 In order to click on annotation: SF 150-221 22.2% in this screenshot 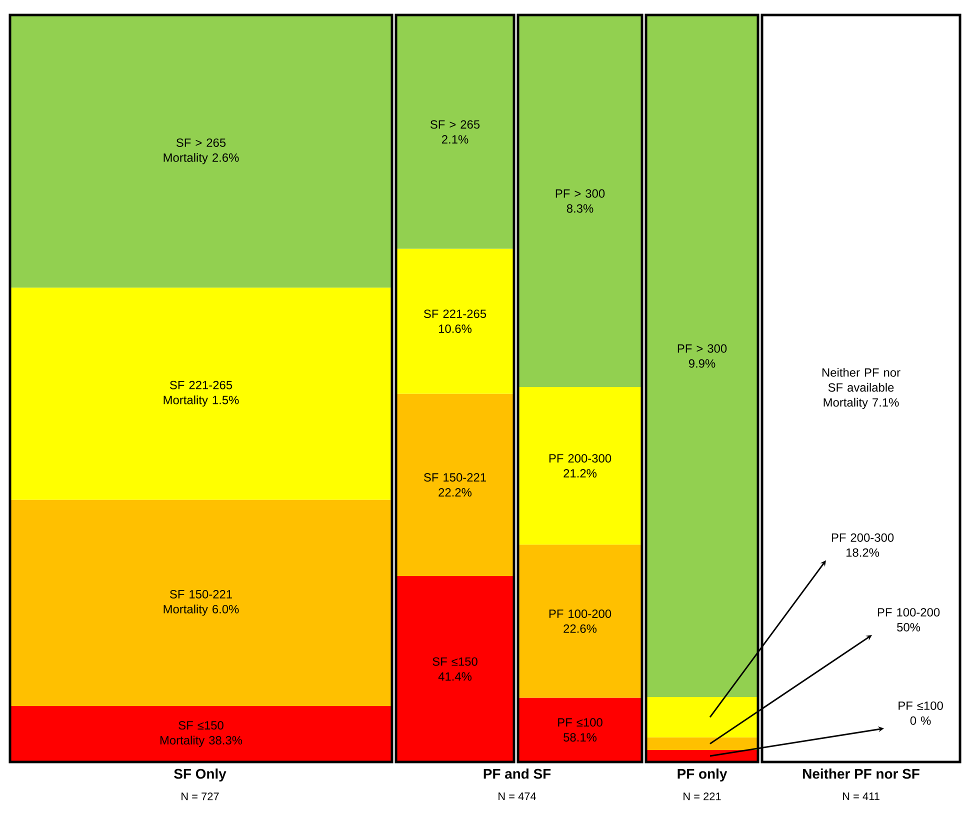, I will do `click(455, 485)`.